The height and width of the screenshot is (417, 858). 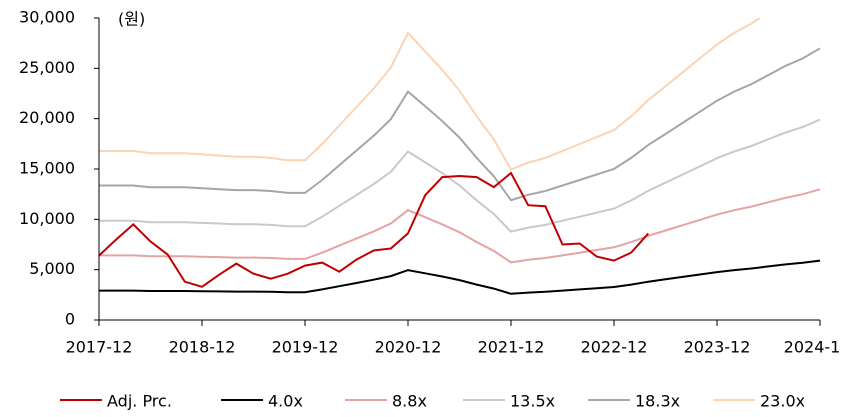 What do you see at coordinates (408, 347) in the screenshot?
I see `x-tick-label: 2020-12` at bounding box center [408, 347].